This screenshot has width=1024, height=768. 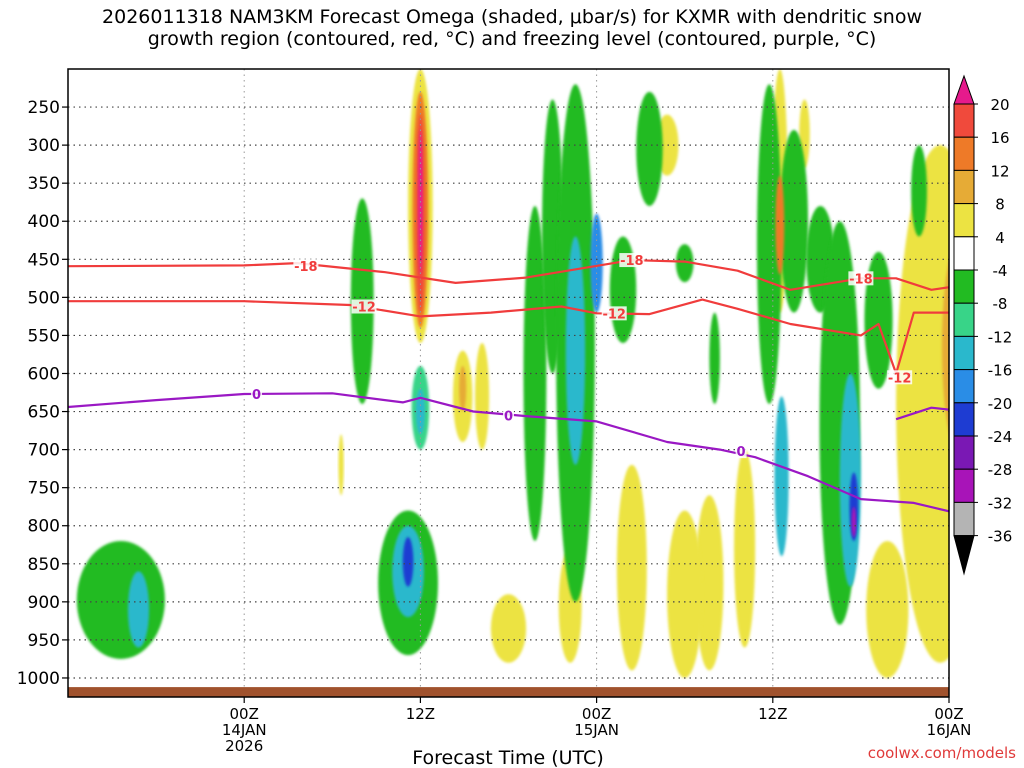 What do you see at coordinates (38, 679) in the screenshot?
I see `y-tick-label-15: 1000` at bounding box center [38, 679].